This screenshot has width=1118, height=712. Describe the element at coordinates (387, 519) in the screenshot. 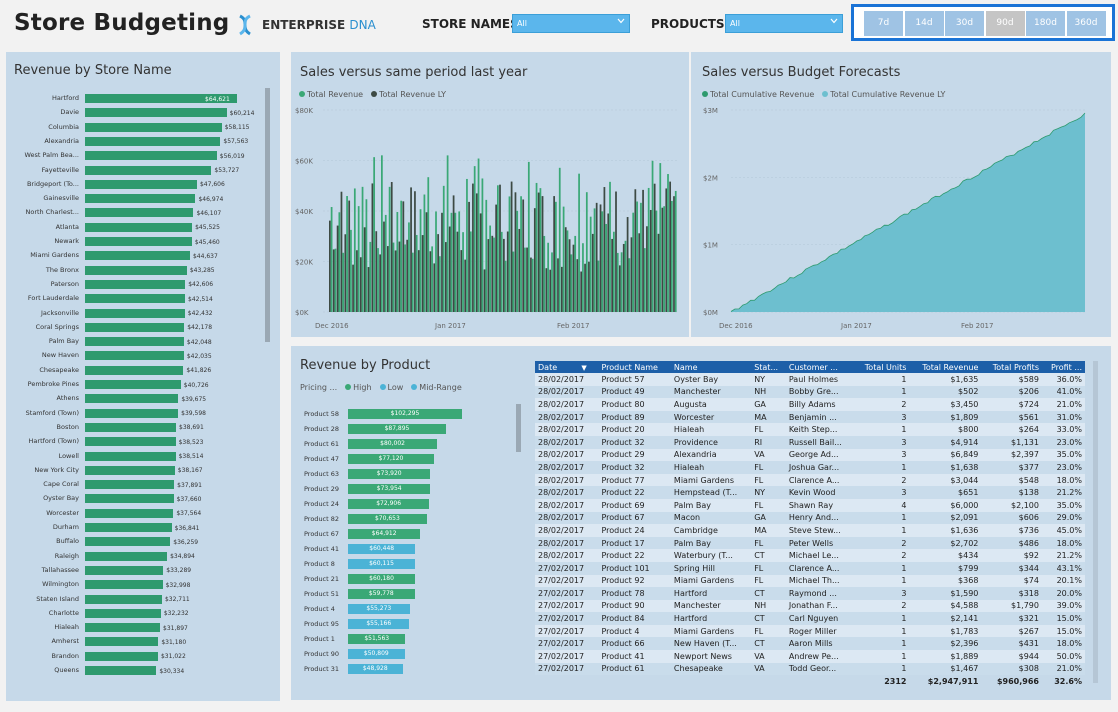

I see `product-bar: $70,653` at that location.